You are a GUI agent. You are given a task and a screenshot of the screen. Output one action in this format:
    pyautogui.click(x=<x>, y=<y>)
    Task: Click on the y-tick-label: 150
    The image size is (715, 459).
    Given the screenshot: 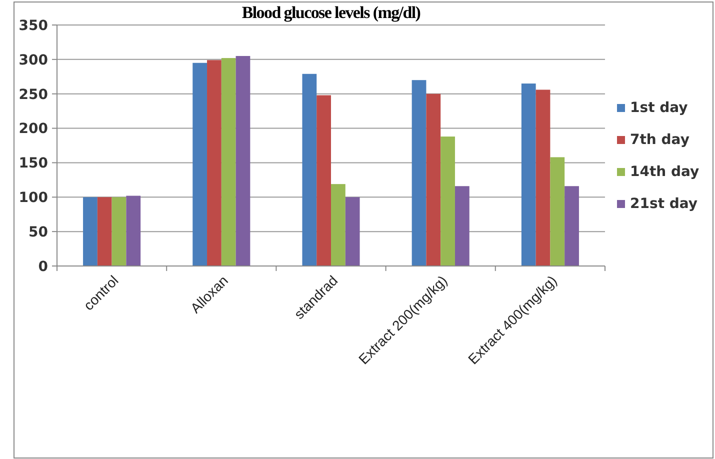 What is the action you would take?
    pyautogui.click(x=33, y=164)
    